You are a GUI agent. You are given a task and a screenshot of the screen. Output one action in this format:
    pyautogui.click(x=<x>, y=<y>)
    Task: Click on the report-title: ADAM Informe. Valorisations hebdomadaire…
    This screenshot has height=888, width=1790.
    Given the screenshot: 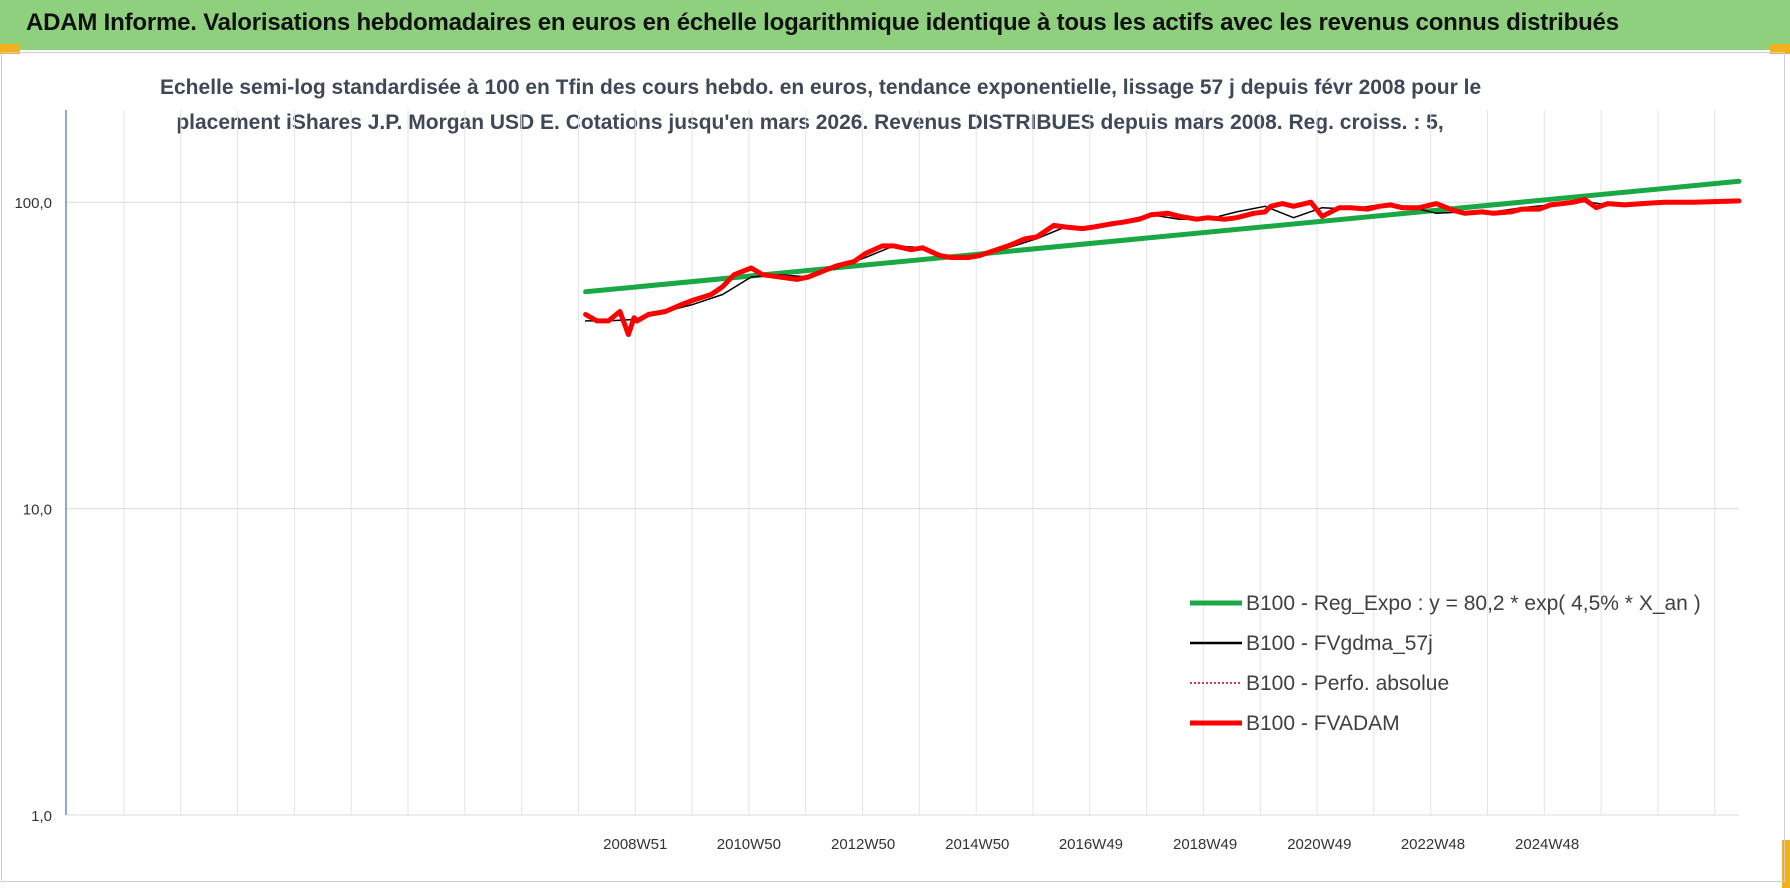 What is the action you would take?
    pyautogui.click(x=822, y=22)
    